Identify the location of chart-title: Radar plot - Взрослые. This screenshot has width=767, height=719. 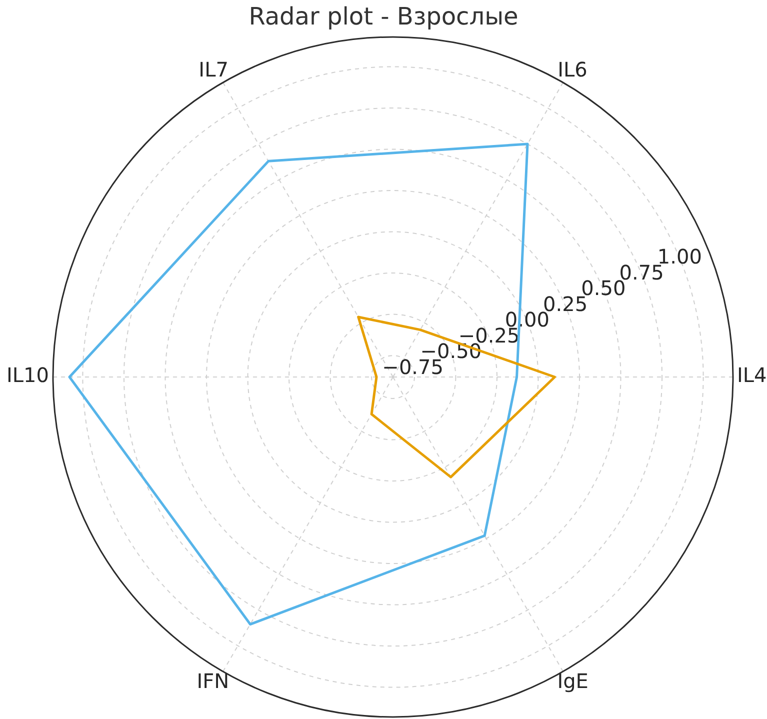
(383, 16).